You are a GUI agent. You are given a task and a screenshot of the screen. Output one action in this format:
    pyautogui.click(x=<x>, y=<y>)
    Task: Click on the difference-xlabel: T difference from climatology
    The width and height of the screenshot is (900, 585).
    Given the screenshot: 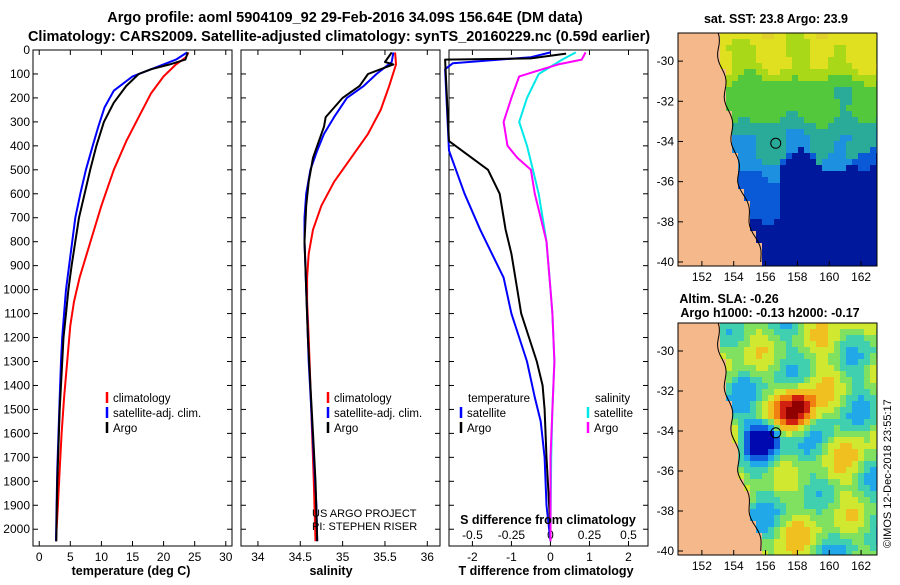 What is the action you would take?
    pyautogui.click(x=545, y=571)
    